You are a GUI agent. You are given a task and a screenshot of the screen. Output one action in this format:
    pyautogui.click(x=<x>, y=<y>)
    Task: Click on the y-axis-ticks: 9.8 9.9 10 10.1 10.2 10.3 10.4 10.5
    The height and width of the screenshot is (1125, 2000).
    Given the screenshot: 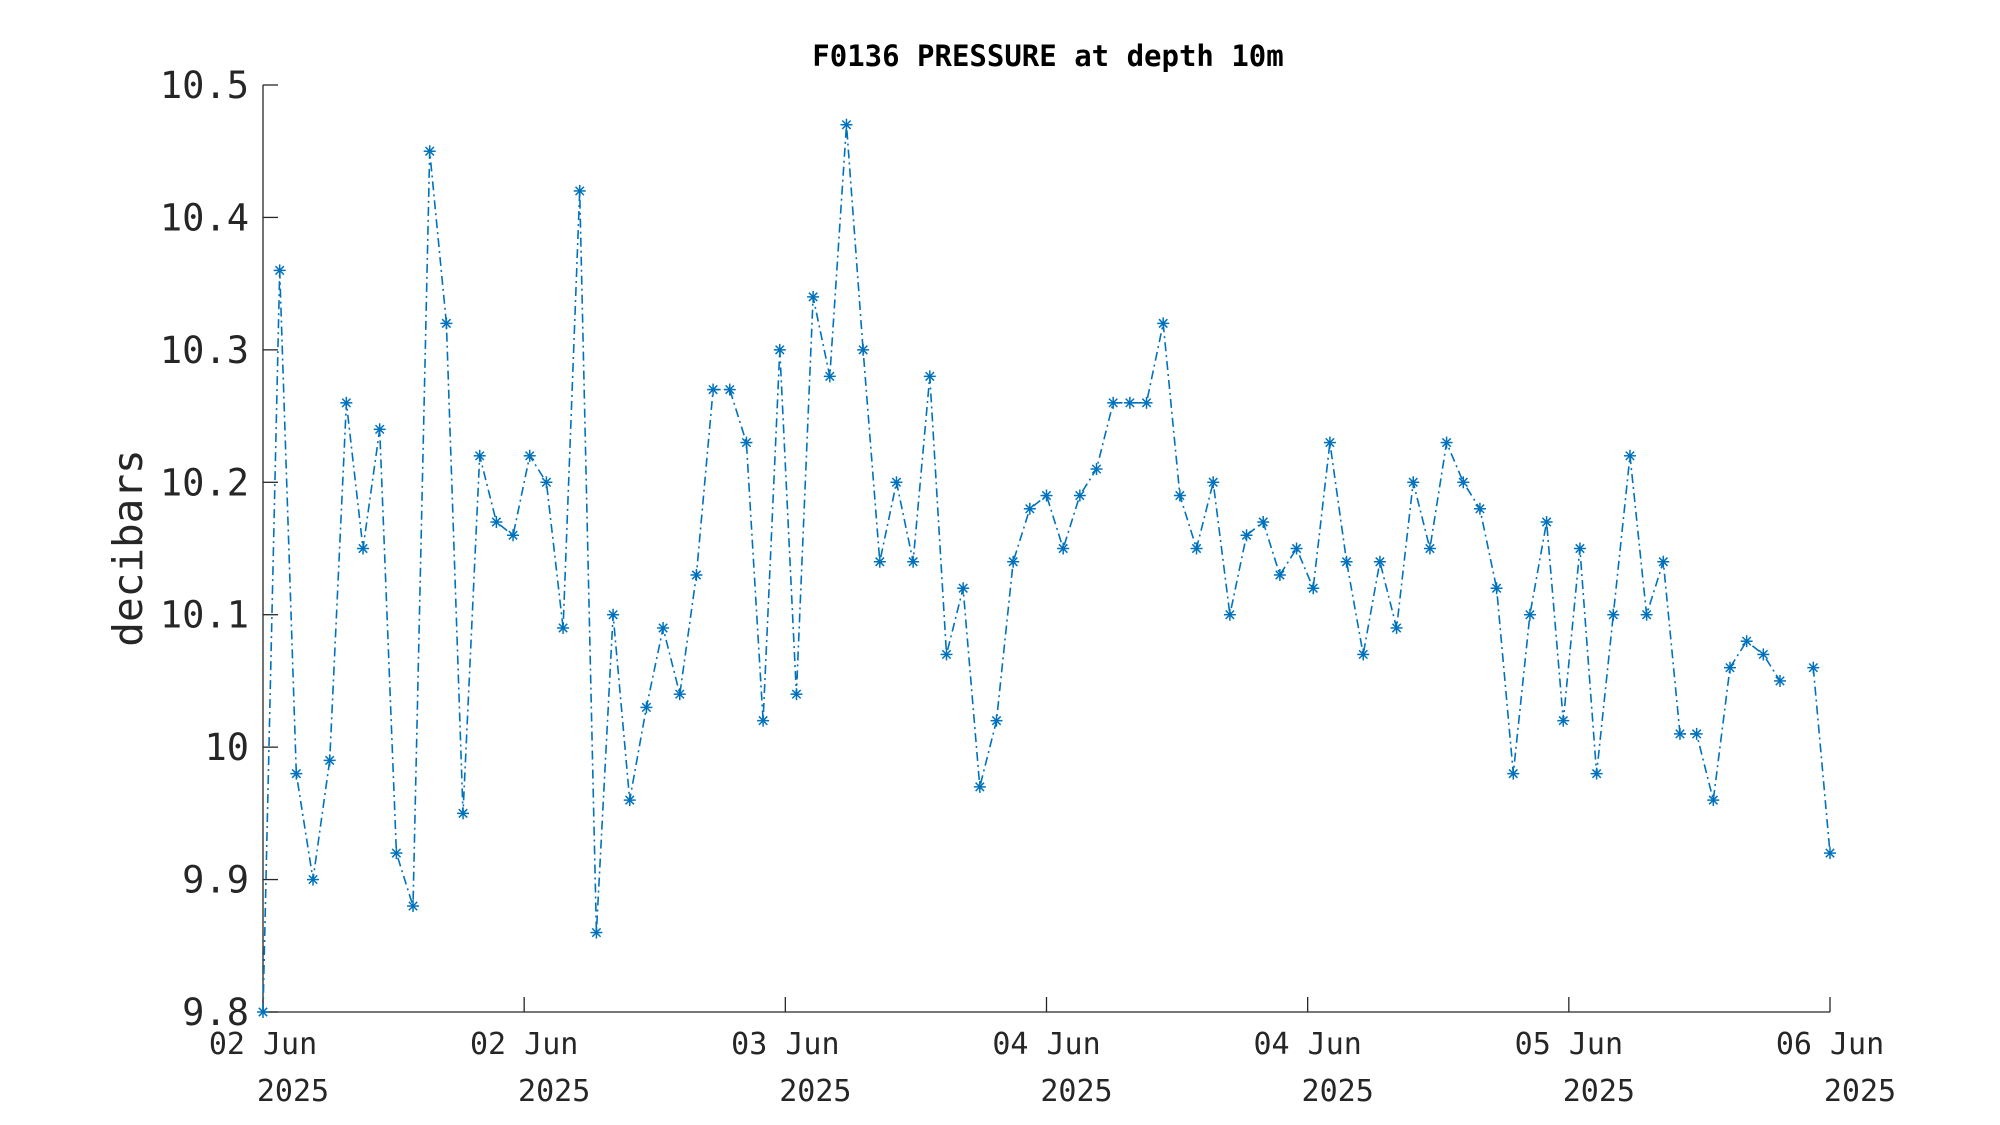 What is the action you would take?
    pyautogui.click(x=219, y=549)
    